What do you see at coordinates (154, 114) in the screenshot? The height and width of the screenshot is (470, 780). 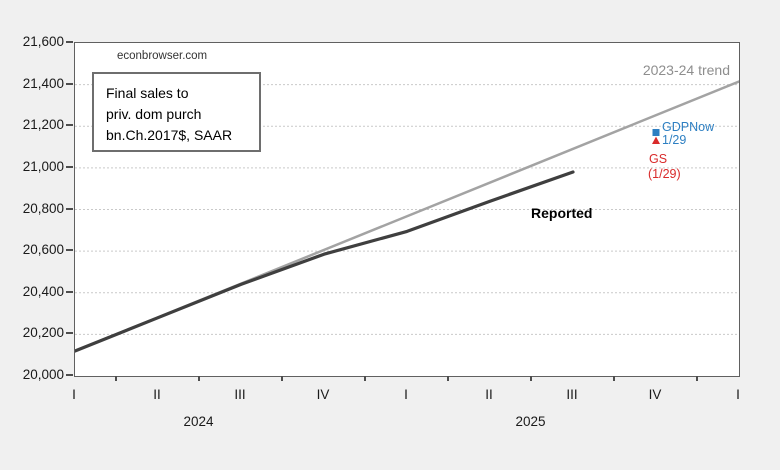 I see `chart-title-line2: priv. dom purch` at bounding box center [154, 114].